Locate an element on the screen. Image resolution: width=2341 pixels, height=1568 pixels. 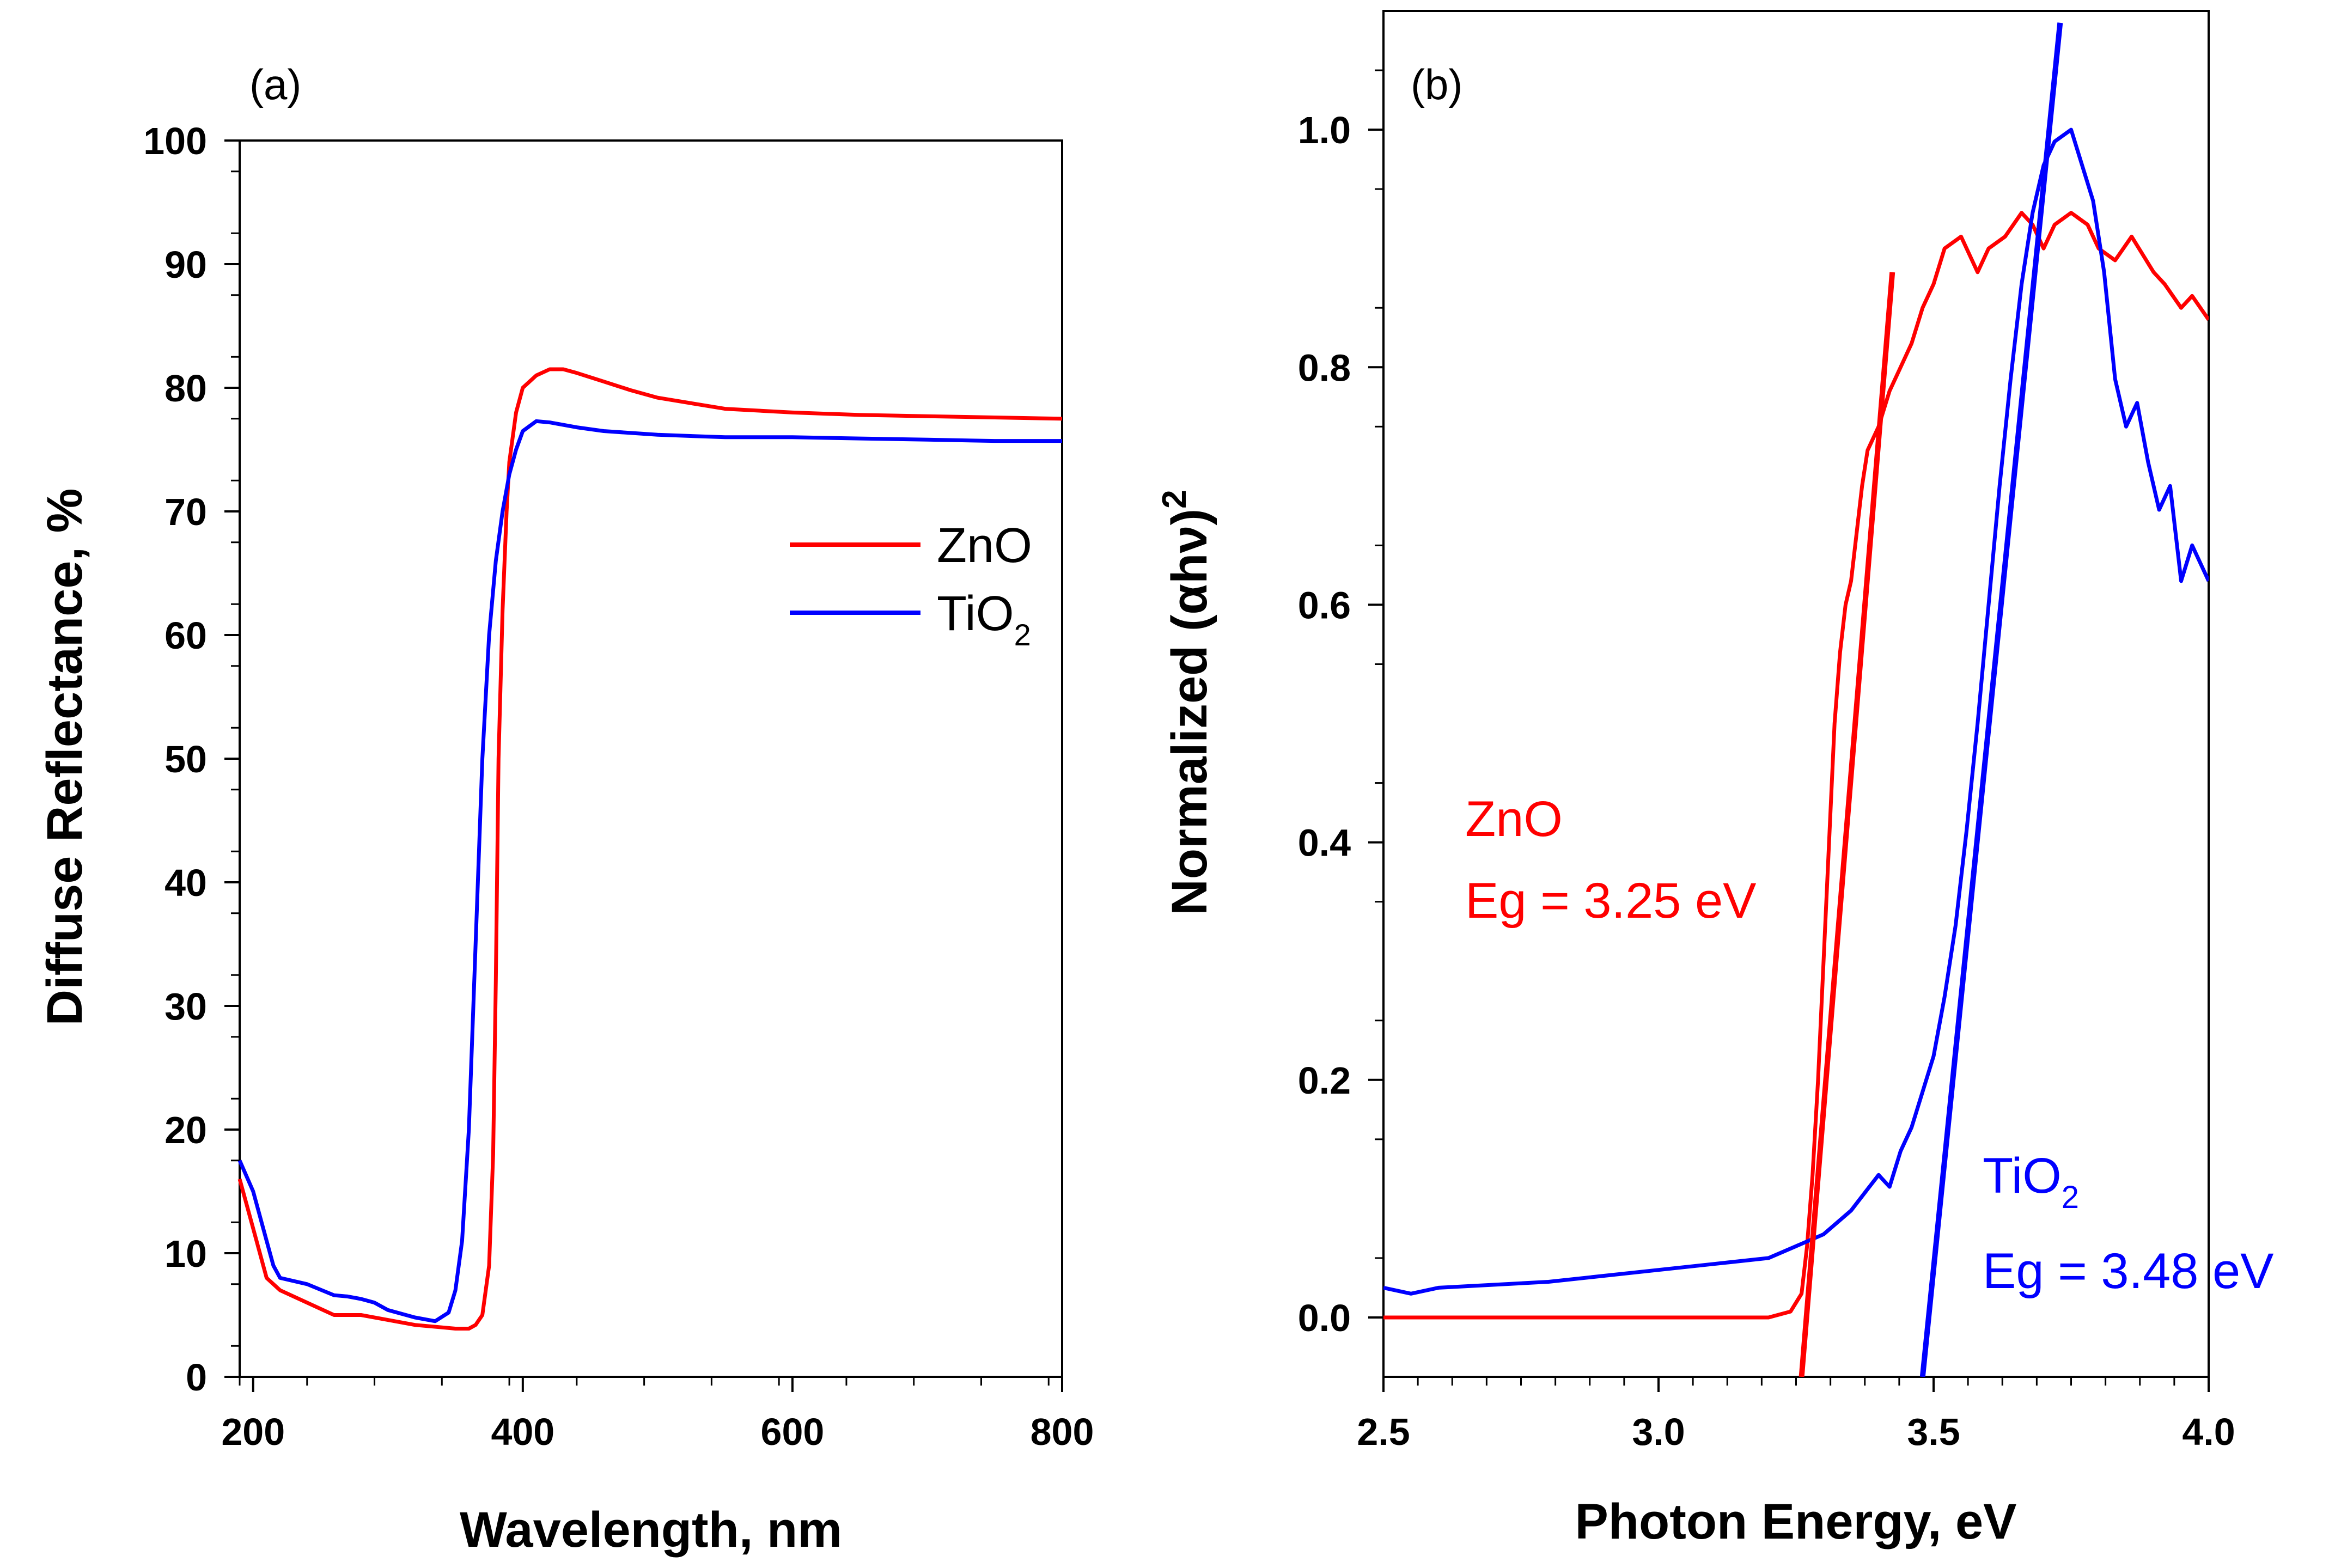
legend-zno-label: ZnO is located at coordinates (984, 545).